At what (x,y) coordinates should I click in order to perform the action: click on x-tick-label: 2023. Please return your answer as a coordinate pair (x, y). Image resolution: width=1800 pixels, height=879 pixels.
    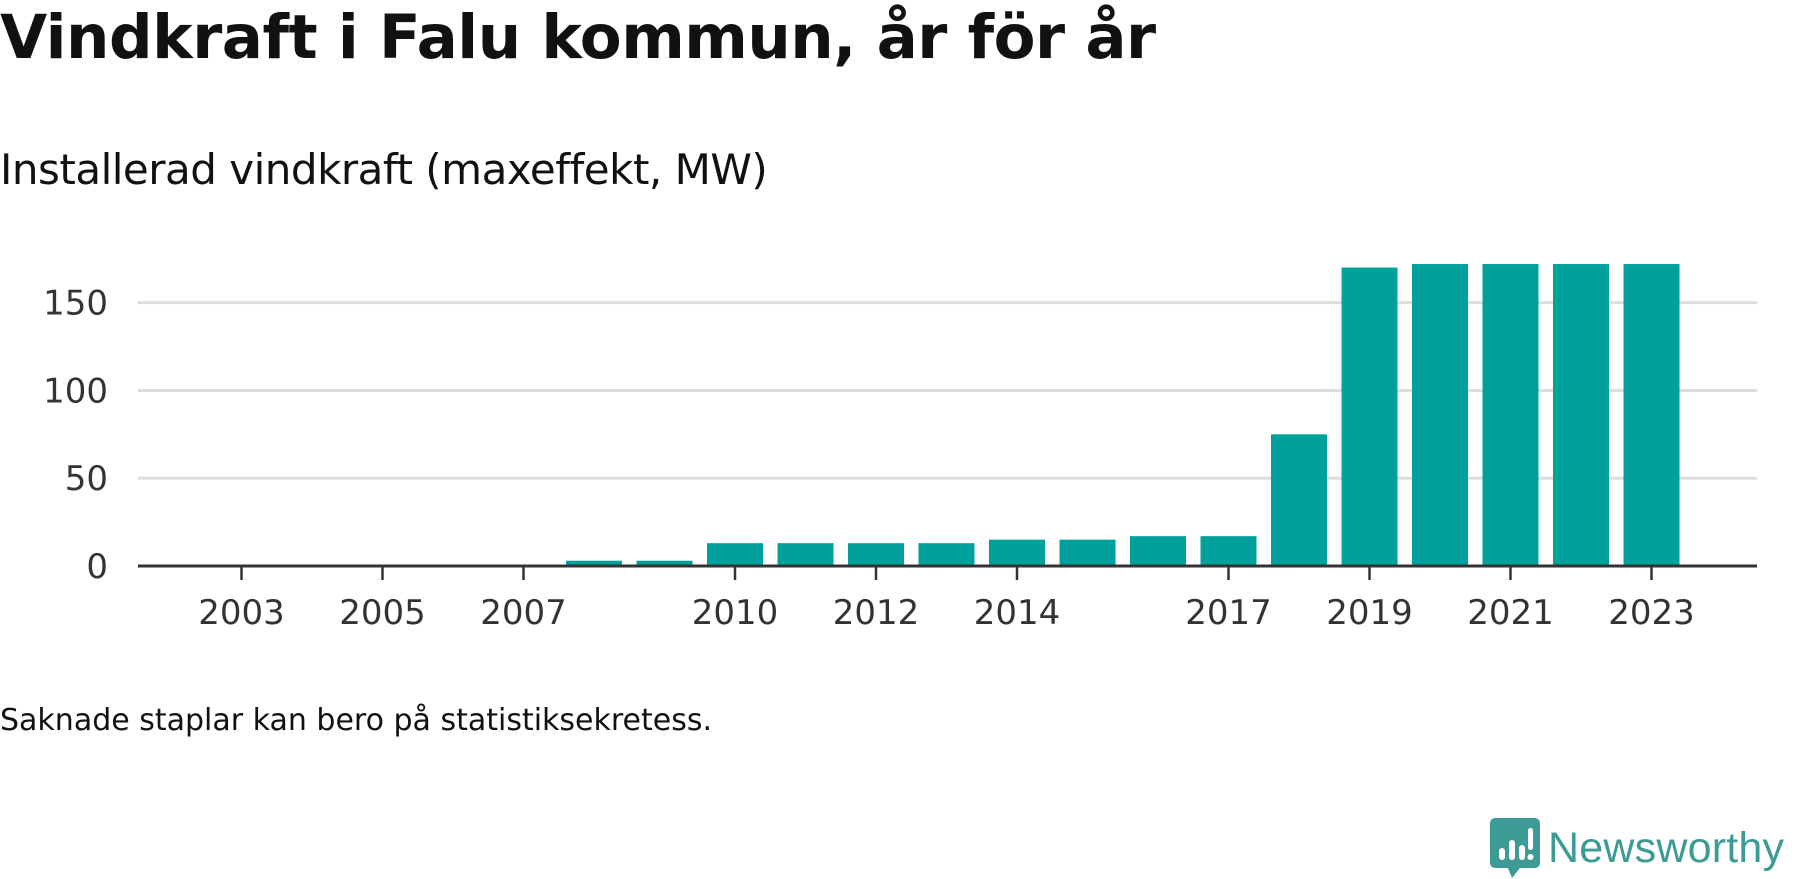
    Looking at the image, I should click on (1651, 613).